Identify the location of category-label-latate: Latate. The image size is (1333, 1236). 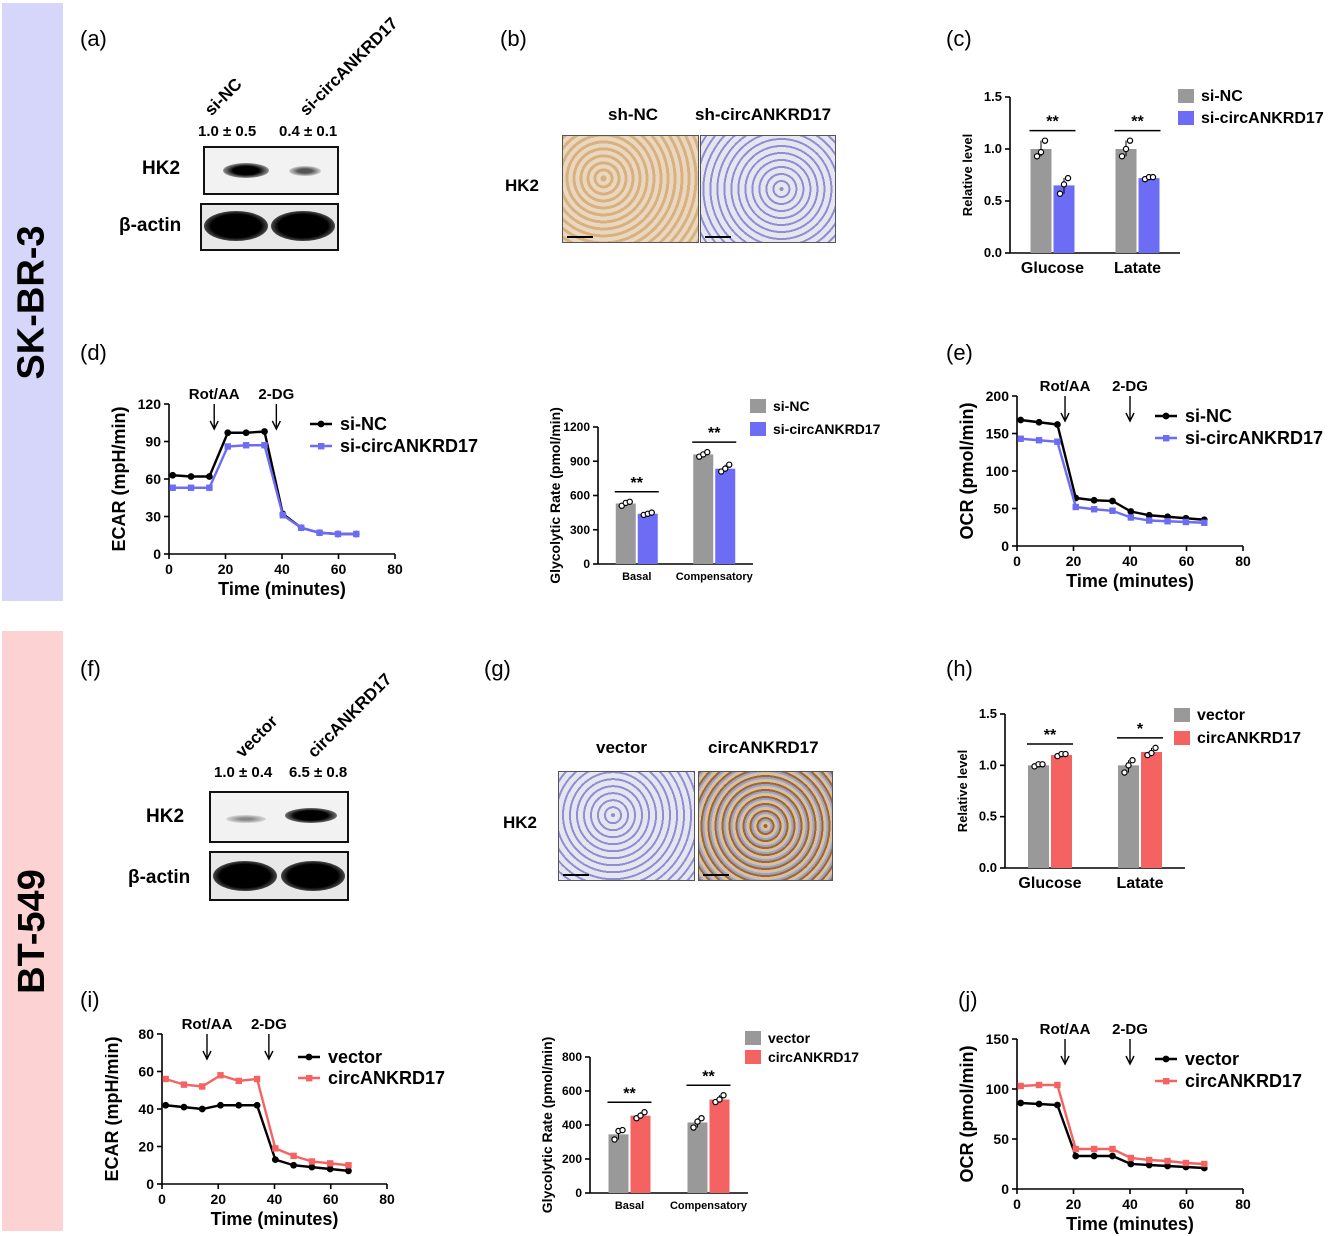
(1137, 268).